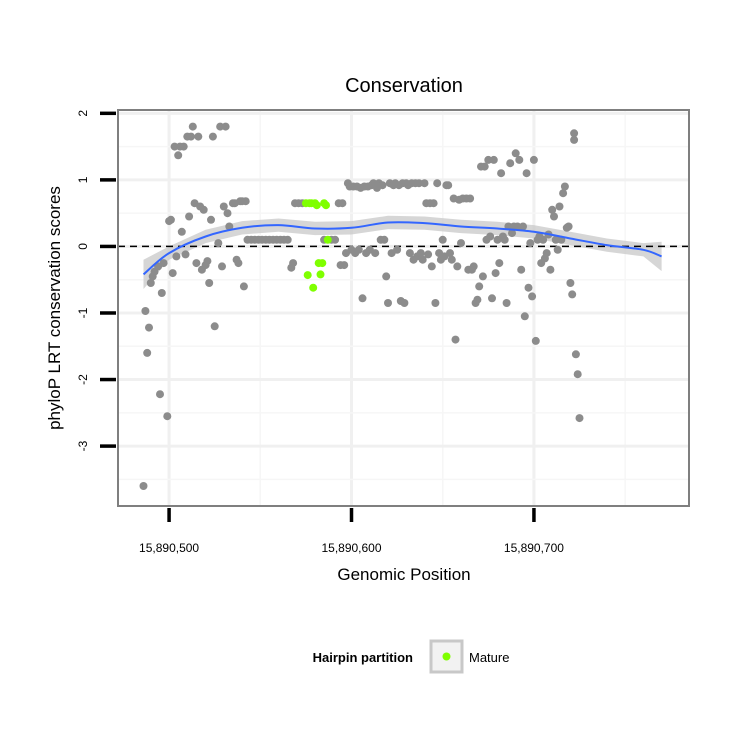  Describe the element at coordinates (83, 246) in the screenshot. I see `y-tick-label: 0` at that location.